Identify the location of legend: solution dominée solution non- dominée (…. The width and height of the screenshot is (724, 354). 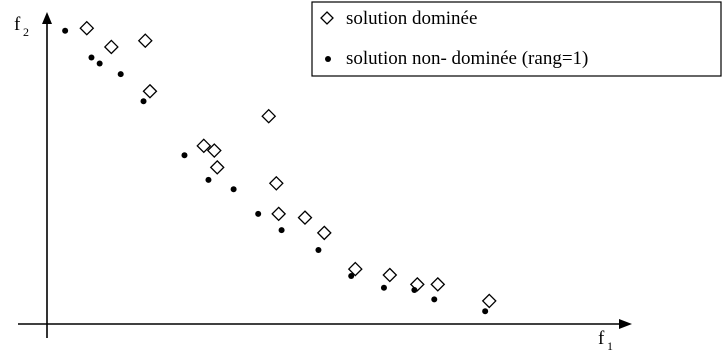
(516, 39).